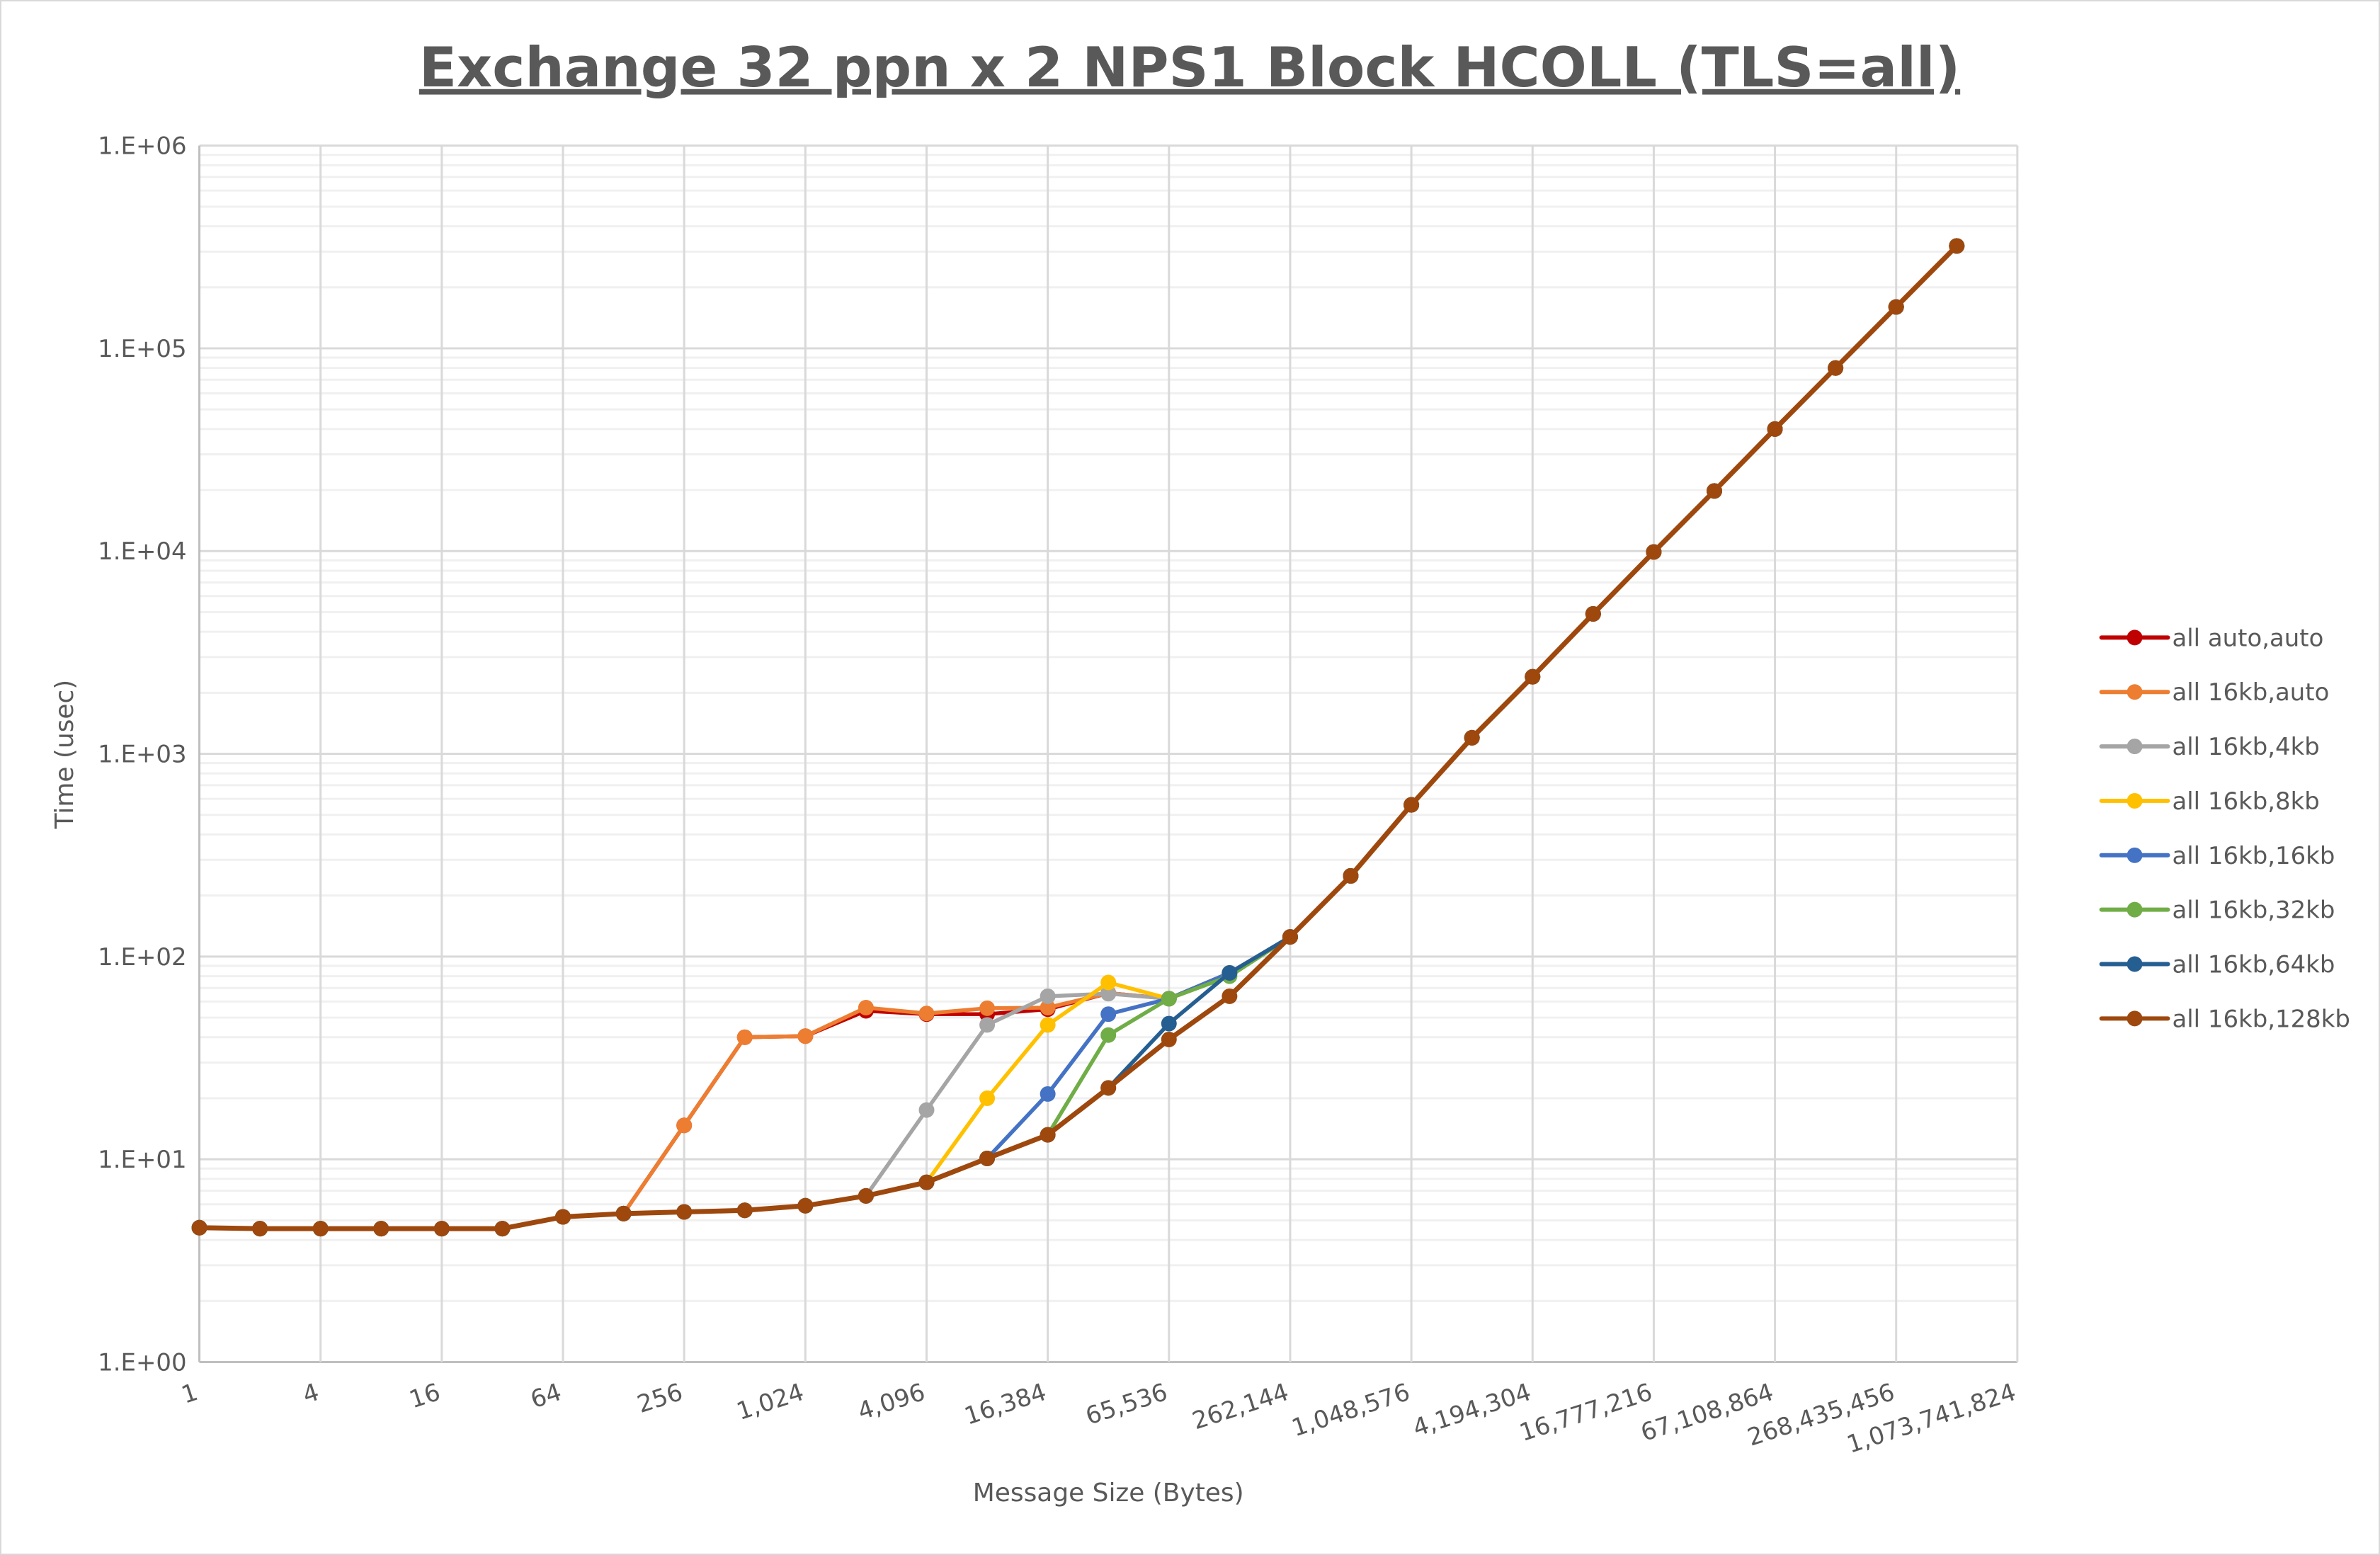  I want to click on legend-item: all auto,auto, so click(2211, 638).